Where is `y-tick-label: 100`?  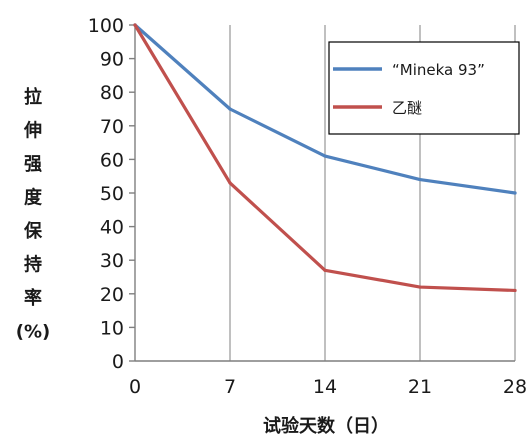
y-tick-label: 100 is located at coordinates (106, 26).